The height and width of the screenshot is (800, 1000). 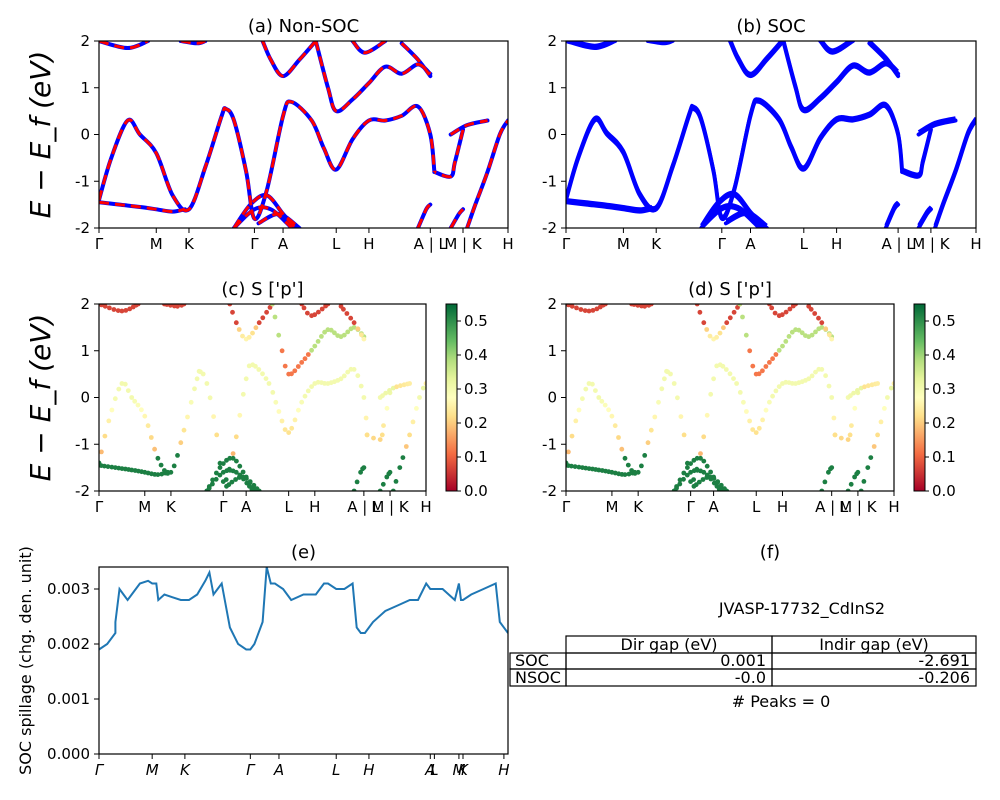 I want to click on panel-d-title: (d) S ['p'], so click(x=730, y=289).